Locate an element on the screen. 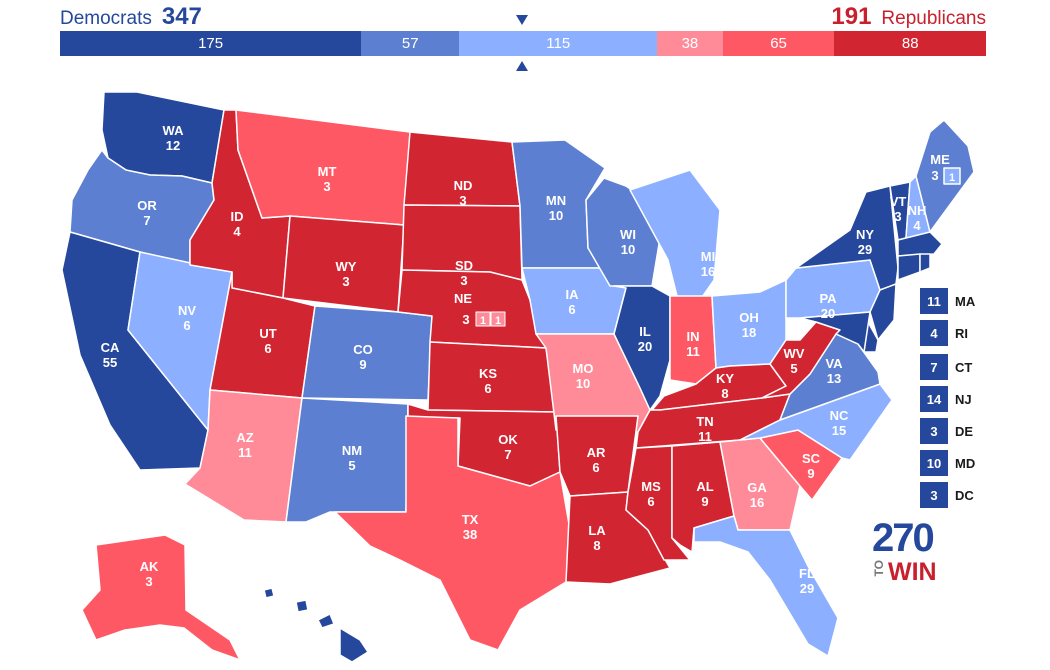 The image size is (1050, 670). state-votes-AK: 3 is located at coordinates (148, 581).